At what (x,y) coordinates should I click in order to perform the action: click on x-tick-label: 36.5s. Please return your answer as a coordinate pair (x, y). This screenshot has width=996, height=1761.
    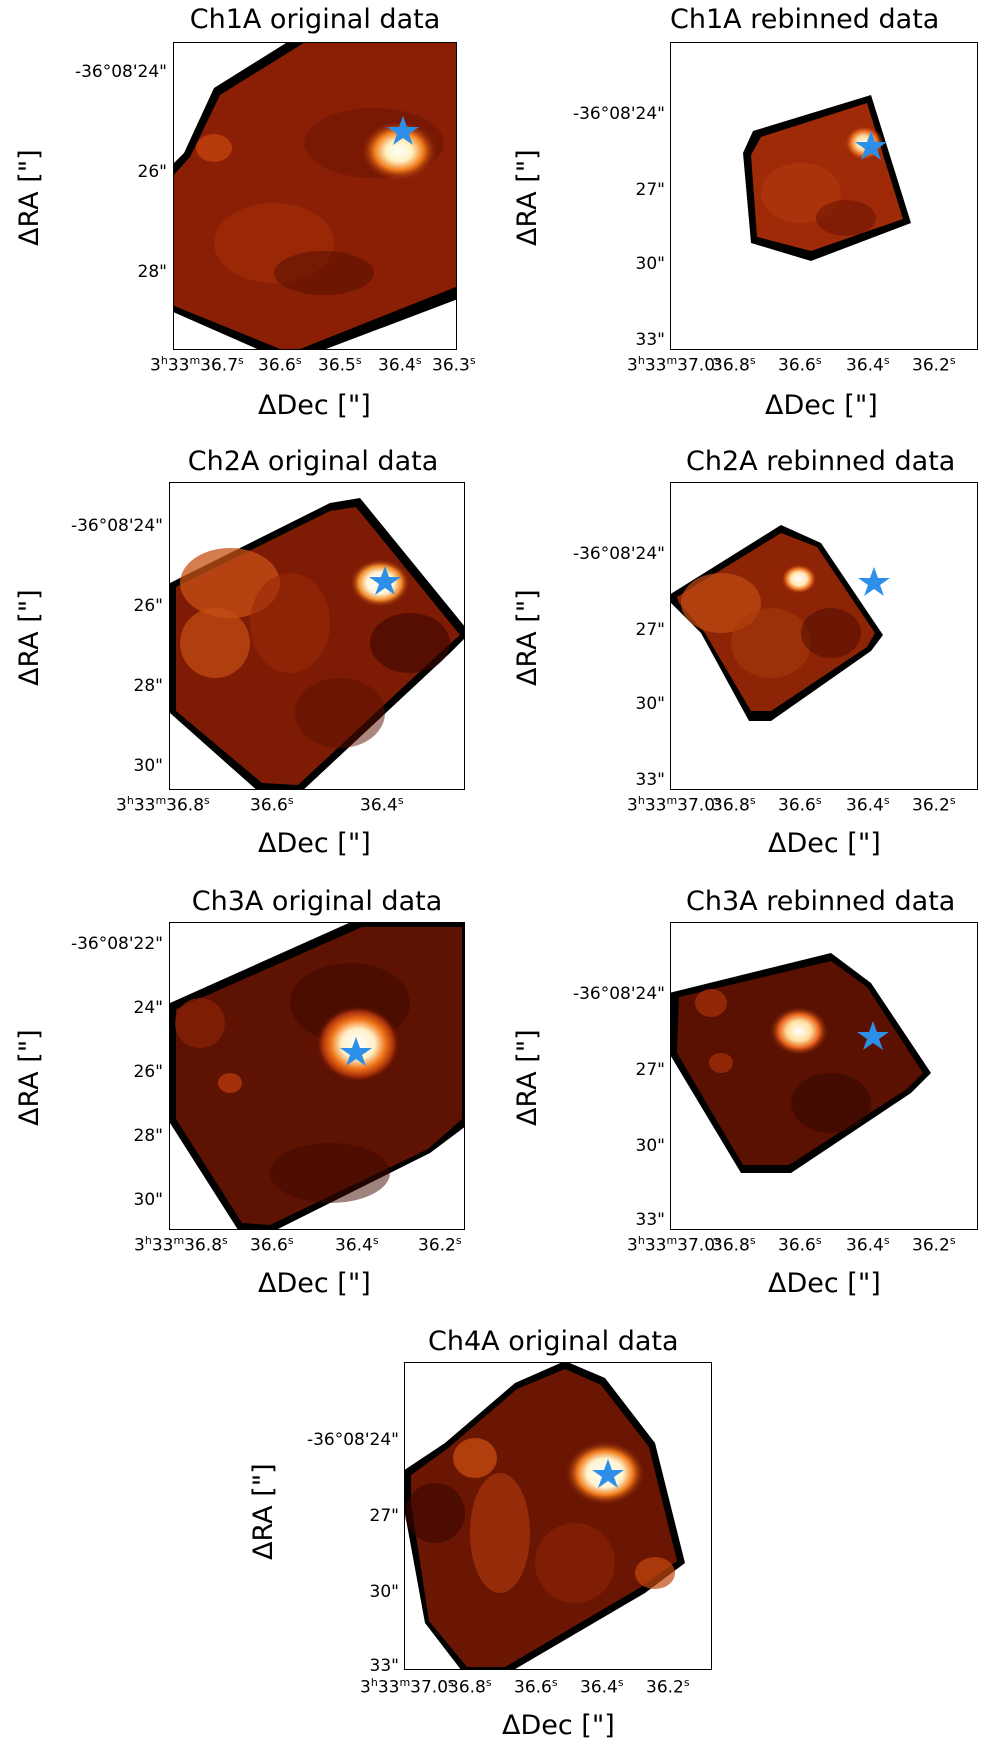
    Looking at the image, I should click on (340, 365).